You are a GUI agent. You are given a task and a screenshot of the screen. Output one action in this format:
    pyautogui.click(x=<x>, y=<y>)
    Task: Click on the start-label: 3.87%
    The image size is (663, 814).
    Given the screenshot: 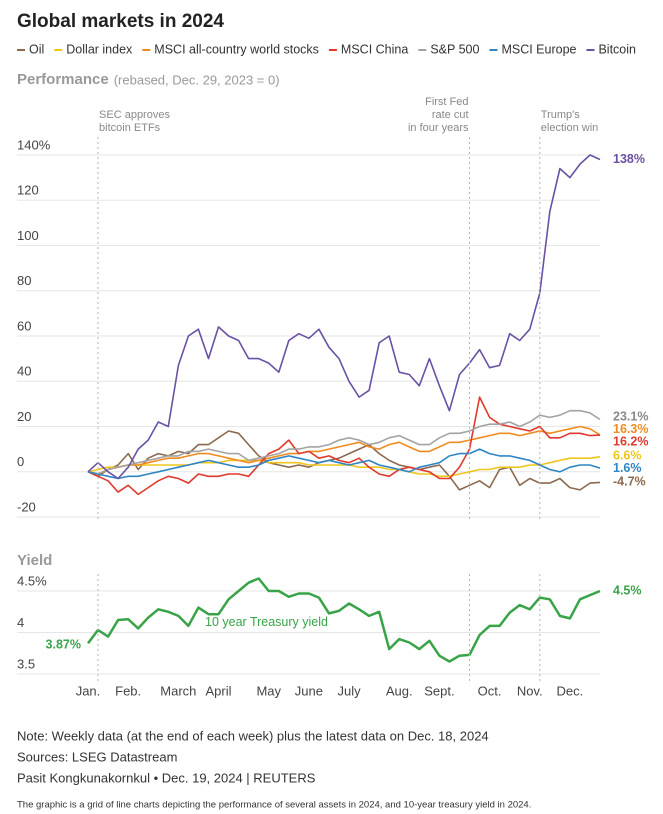 What is the action you would take?
    pyautogui.click(x=63, y=645)
    